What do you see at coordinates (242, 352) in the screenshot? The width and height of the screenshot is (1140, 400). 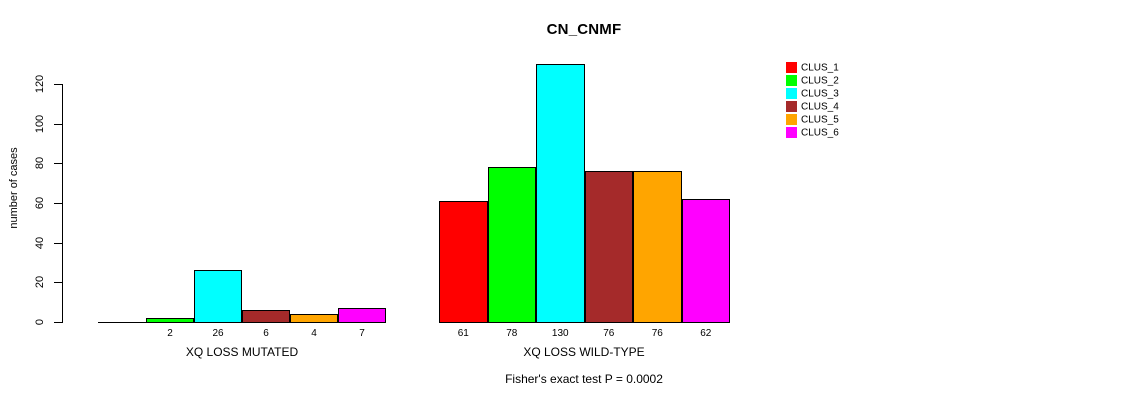 I see `group-label-xq-loss-mutated: XQ LOSS MUTATED` at bounding box center [242, 352].